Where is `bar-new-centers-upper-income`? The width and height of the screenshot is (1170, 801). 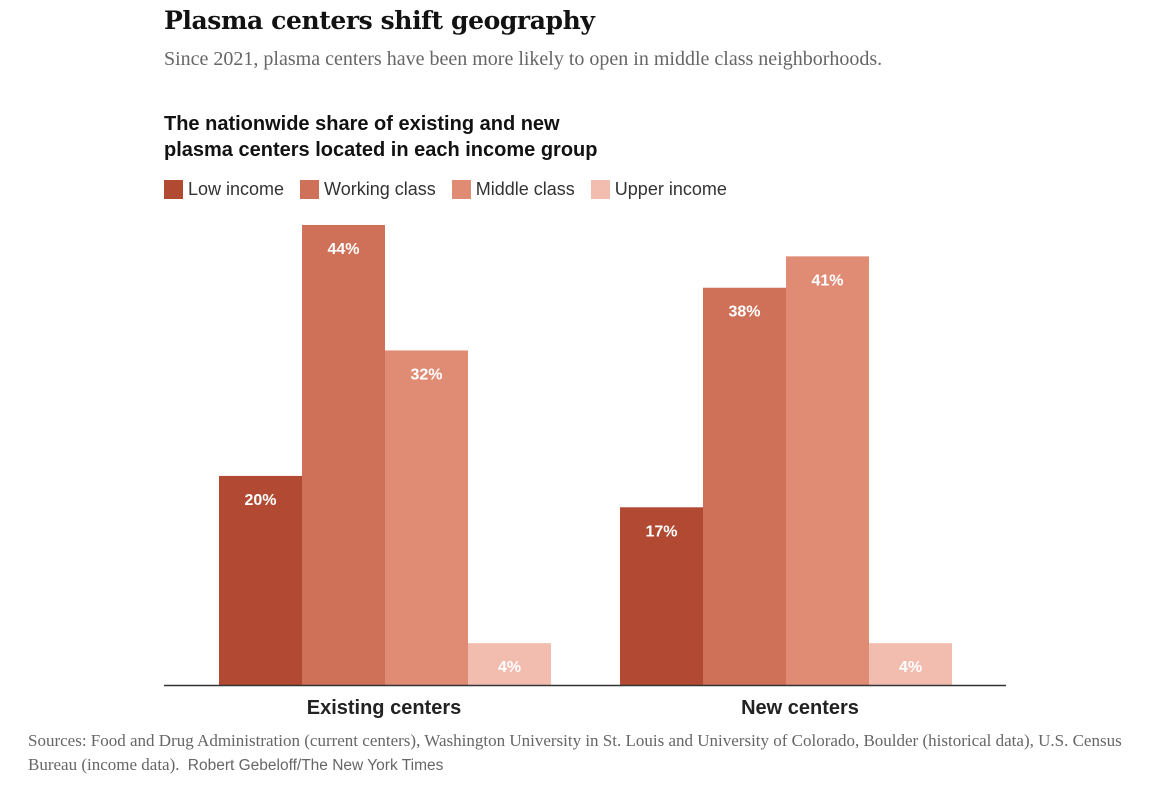 bar-new-centers-upper-income is located at coordinates (910, 664).